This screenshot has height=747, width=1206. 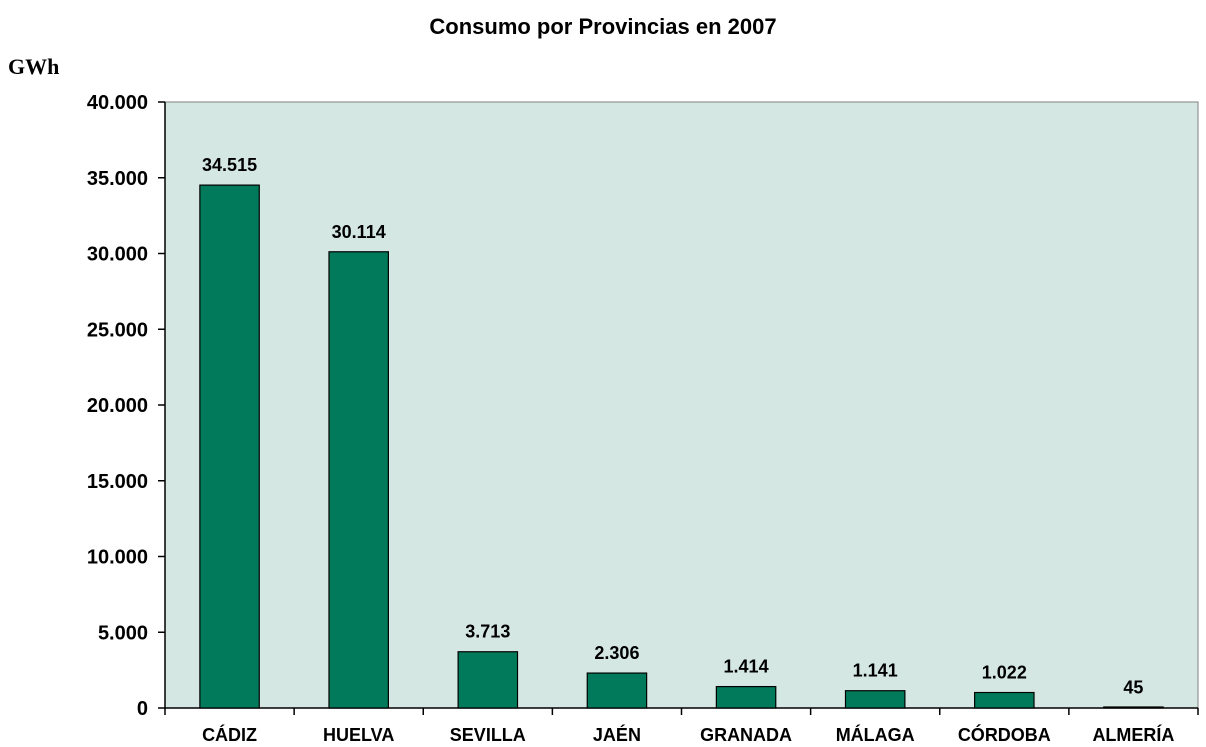 What do you see at coordinates (117, 103) in the screenshot?
I see `y-tick-label: 40.000` at bounding box center [117, 103].